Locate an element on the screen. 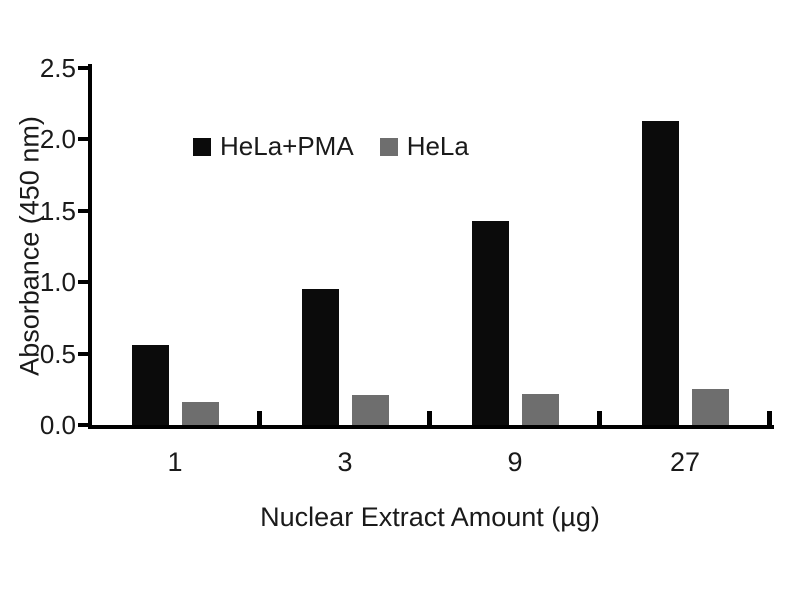 Image resolution: width=800 pixels, height=600 pixels. y-tick-label: 1.0 is located at coordinates (57, 282).